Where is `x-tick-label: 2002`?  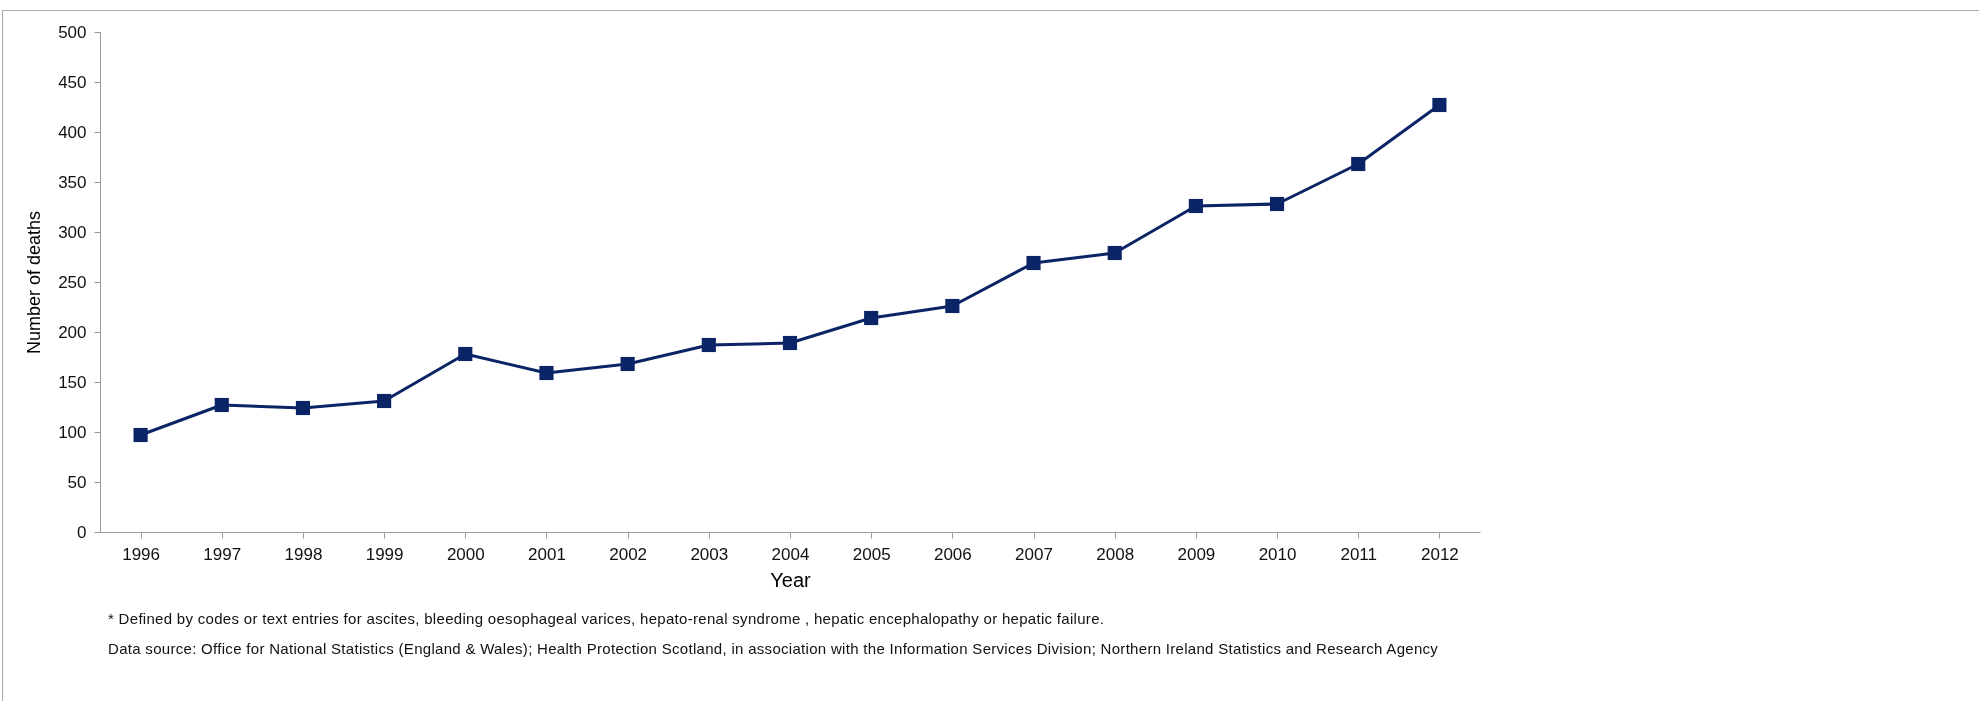 x-tick-label: 2002 is located at coordinates (628, 554).